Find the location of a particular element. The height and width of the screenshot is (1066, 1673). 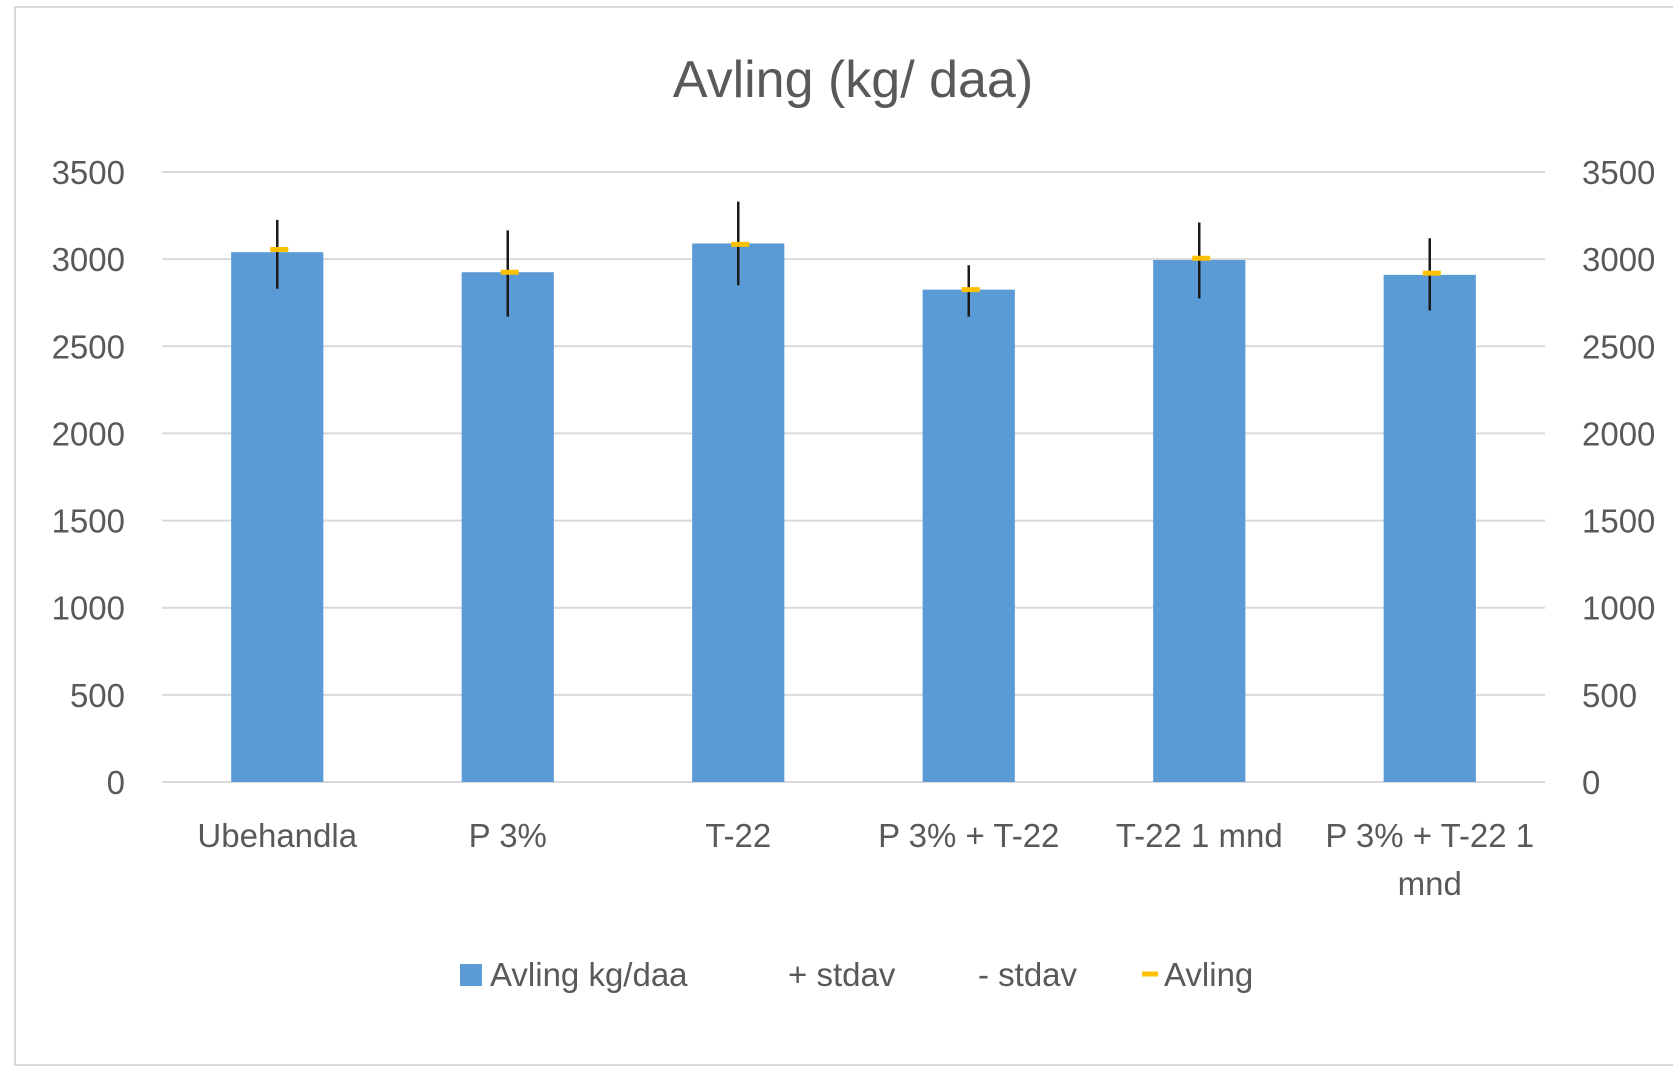

x-tick-label: Ubehandla is located at coordinates (277, 835).